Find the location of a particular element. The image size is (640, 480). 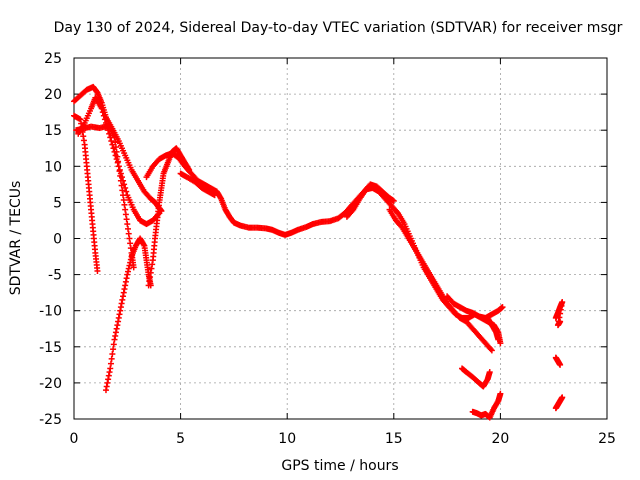

y-tick-label: 5 is located at coordinates (57, 203).